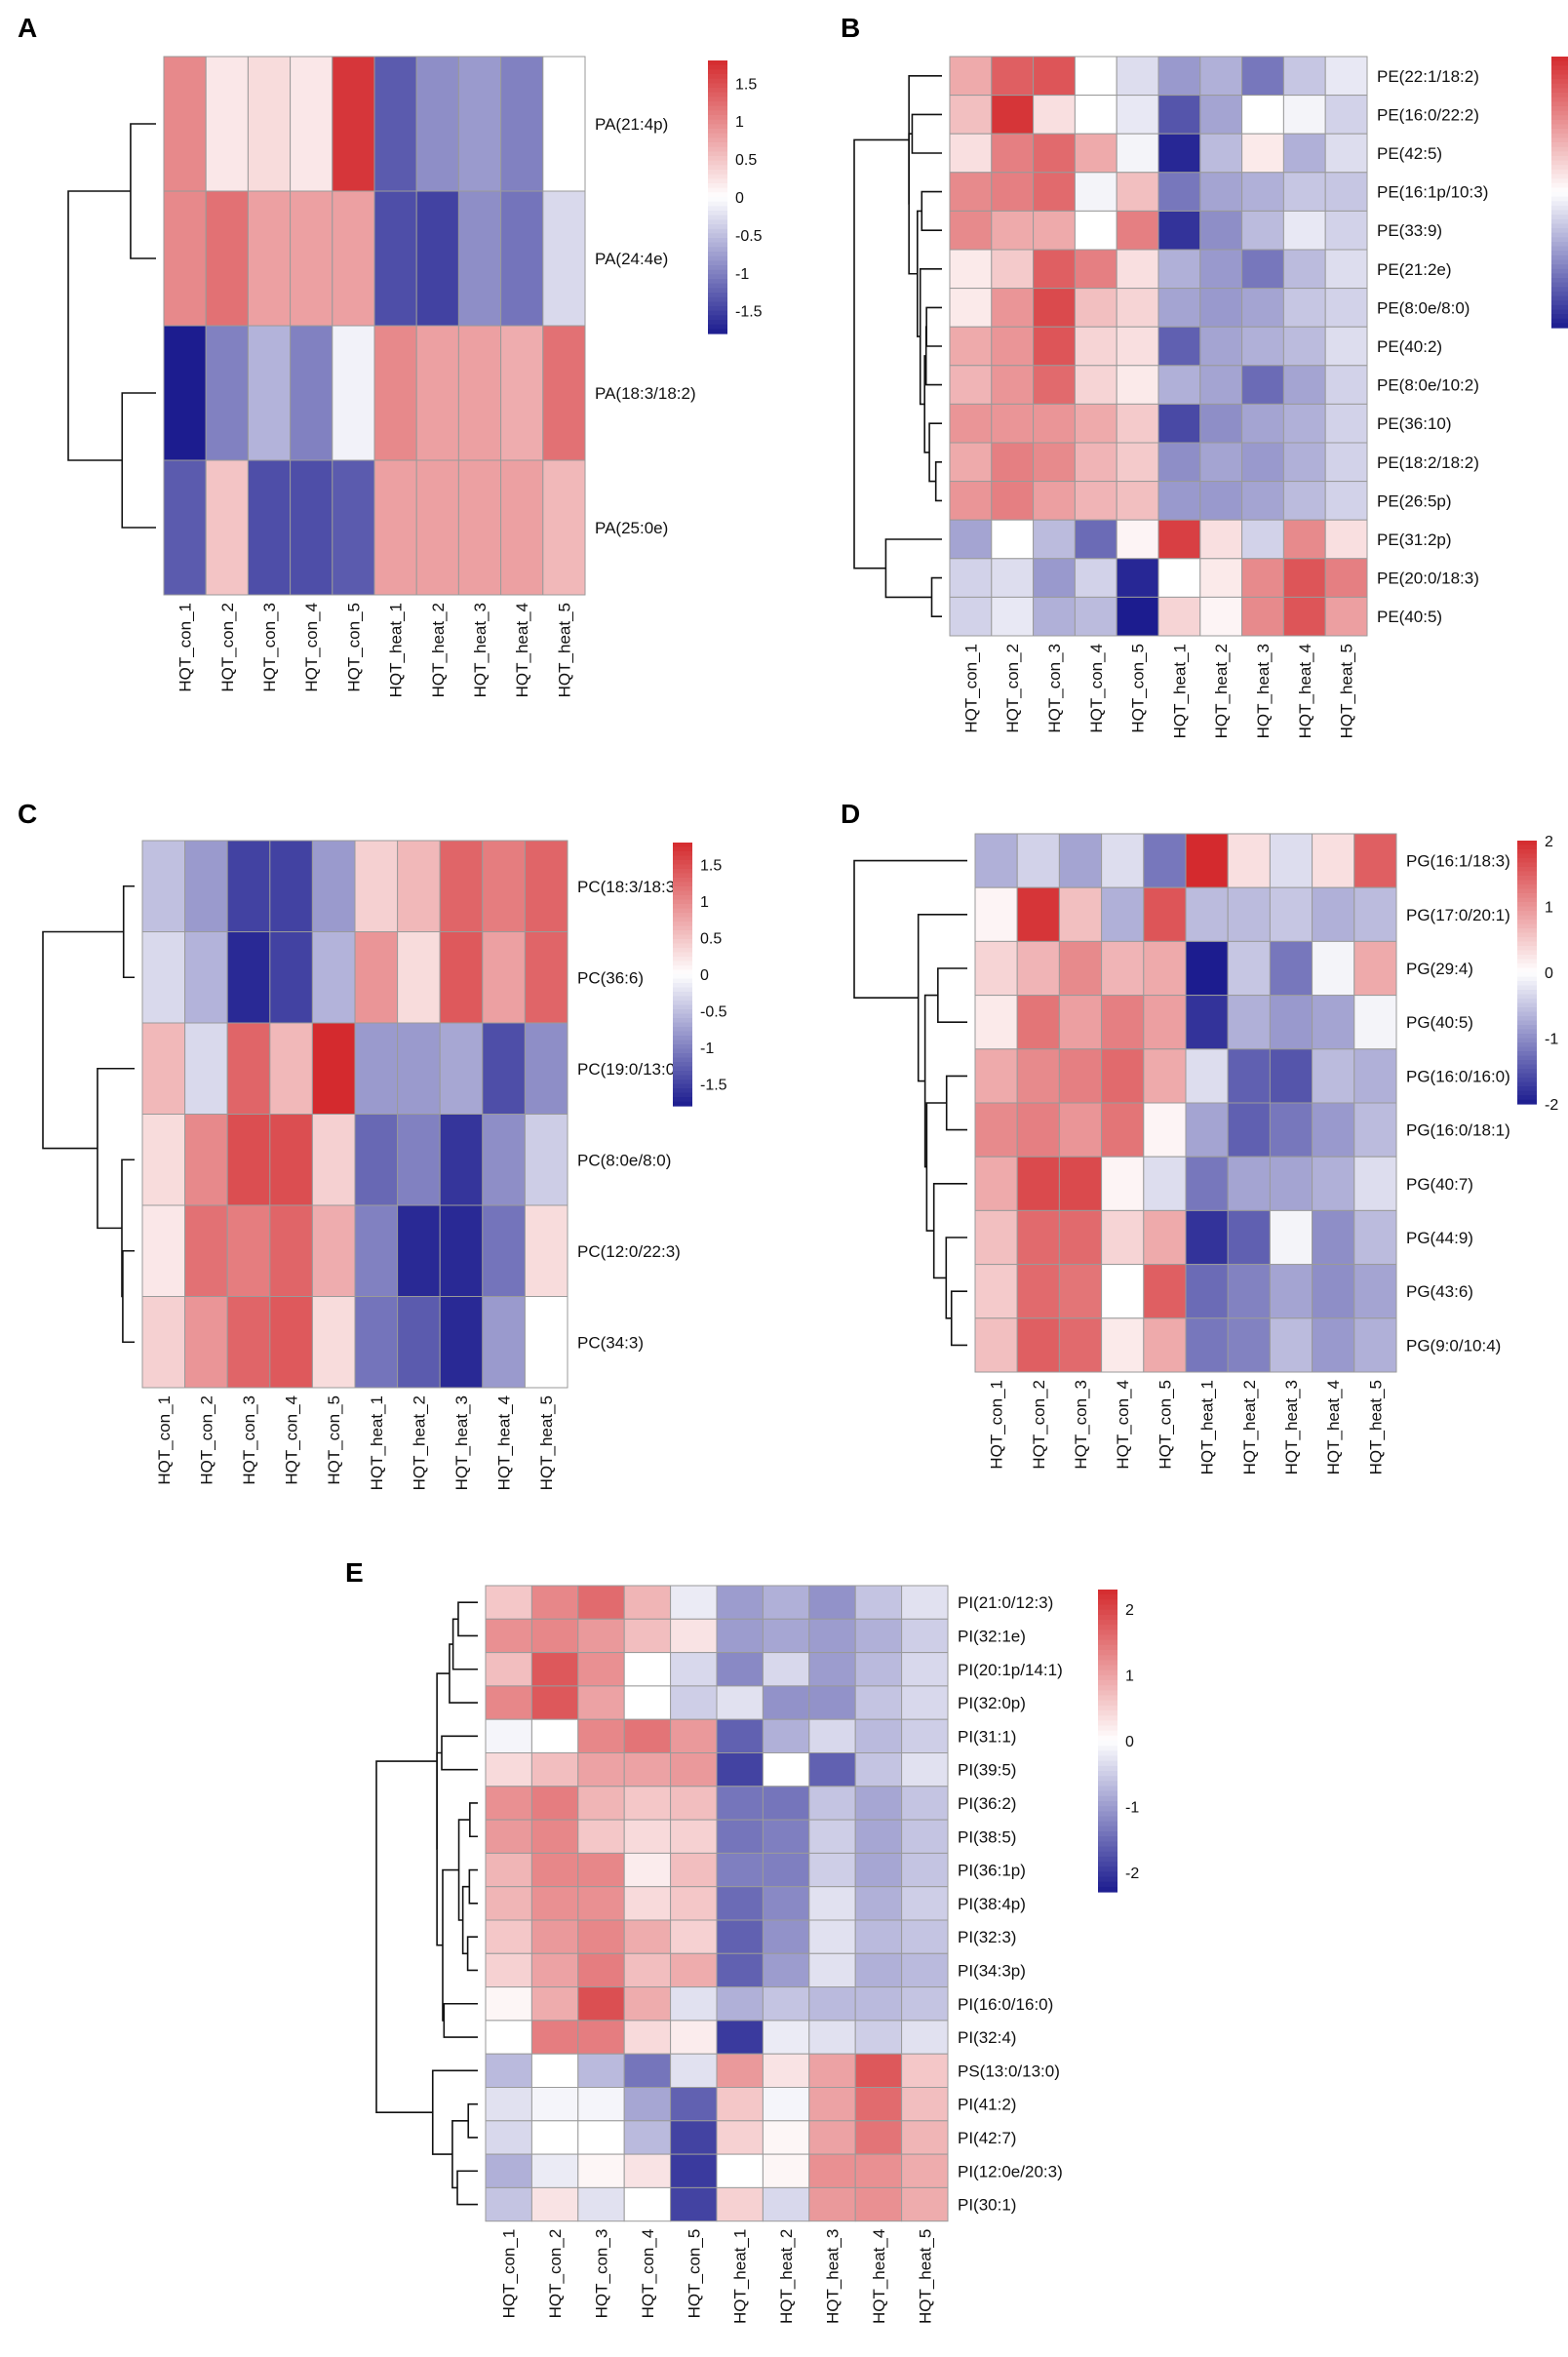 This screenshot has width=1568, height=2357. I want to click on panel-e-cell-r10-c8, so click(878, 1936).